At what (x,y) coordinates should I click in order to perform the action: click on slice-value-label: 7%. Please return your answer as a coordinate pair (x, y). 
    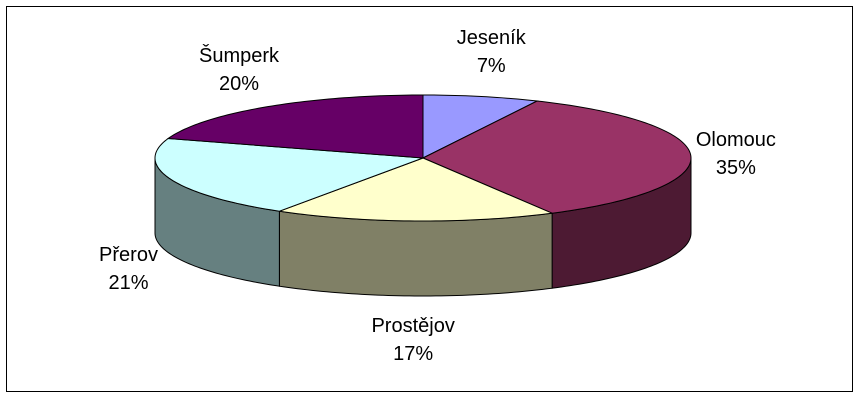
    Looking at the image, I should click on (491, 66).